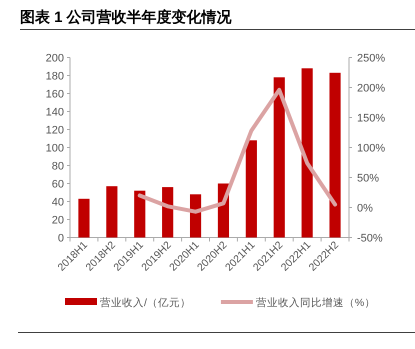  I want to click on y-tick-label: 60, so click(58, 184).